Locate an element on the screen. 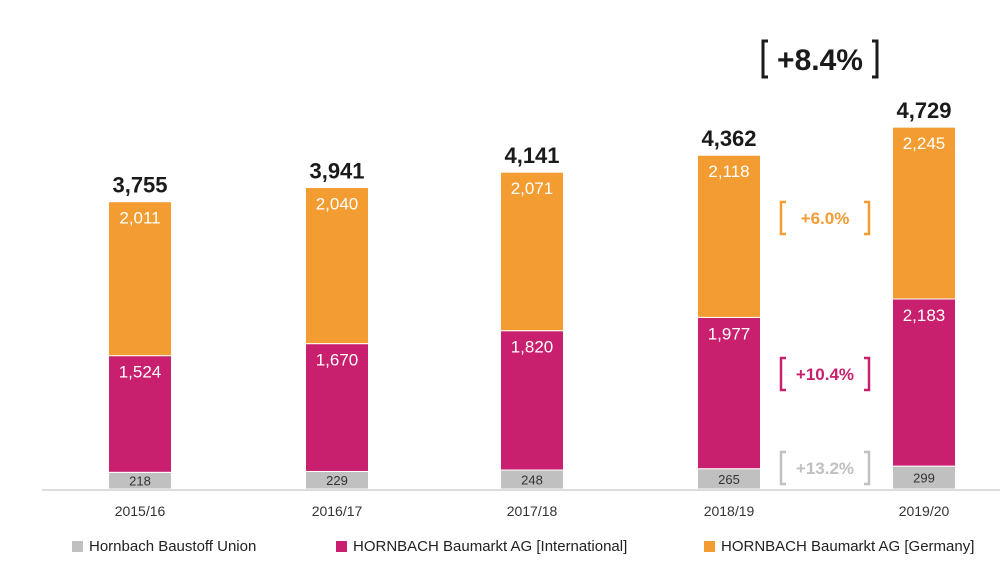  data-label-germany-2016-17: 2,040 is located at coordinates (337, 203).